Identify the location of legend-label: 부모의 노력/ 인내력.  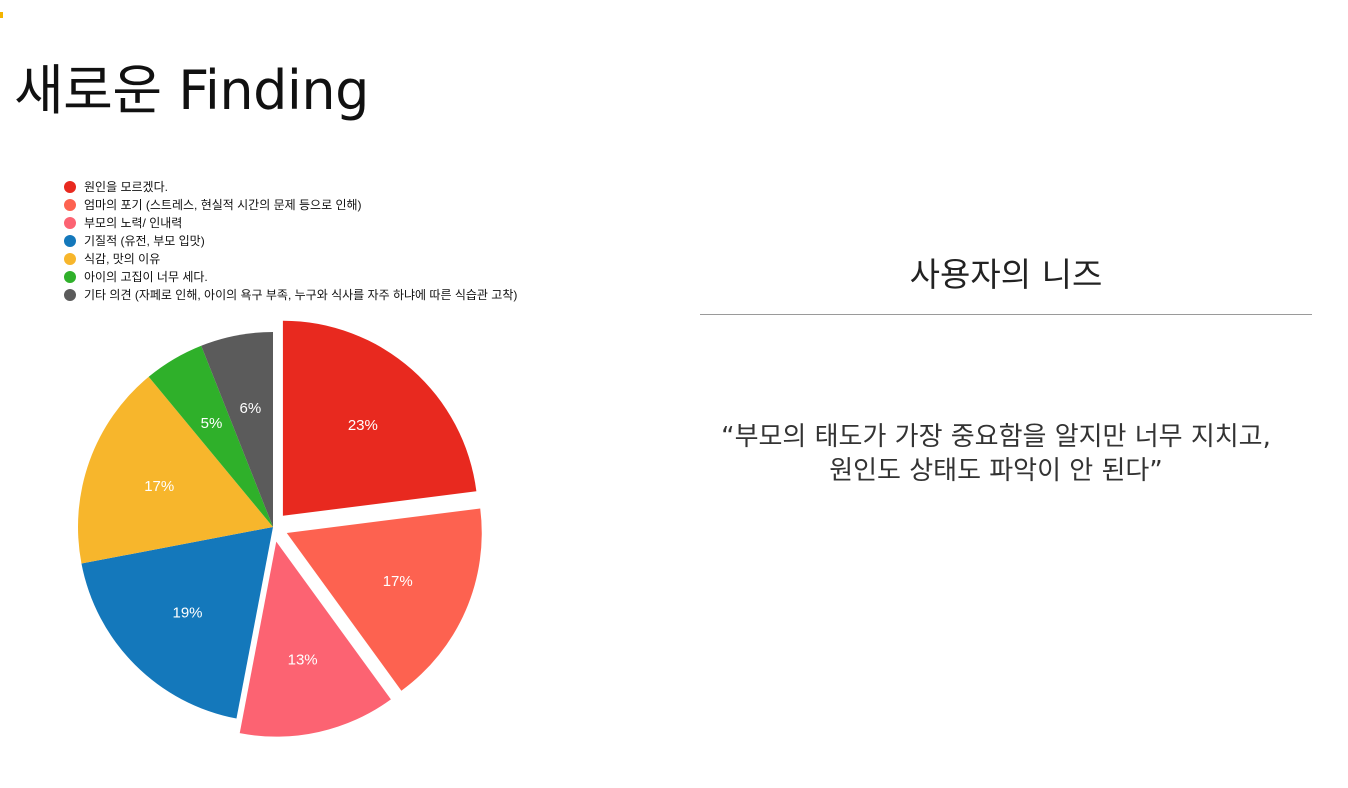
(133, 223).